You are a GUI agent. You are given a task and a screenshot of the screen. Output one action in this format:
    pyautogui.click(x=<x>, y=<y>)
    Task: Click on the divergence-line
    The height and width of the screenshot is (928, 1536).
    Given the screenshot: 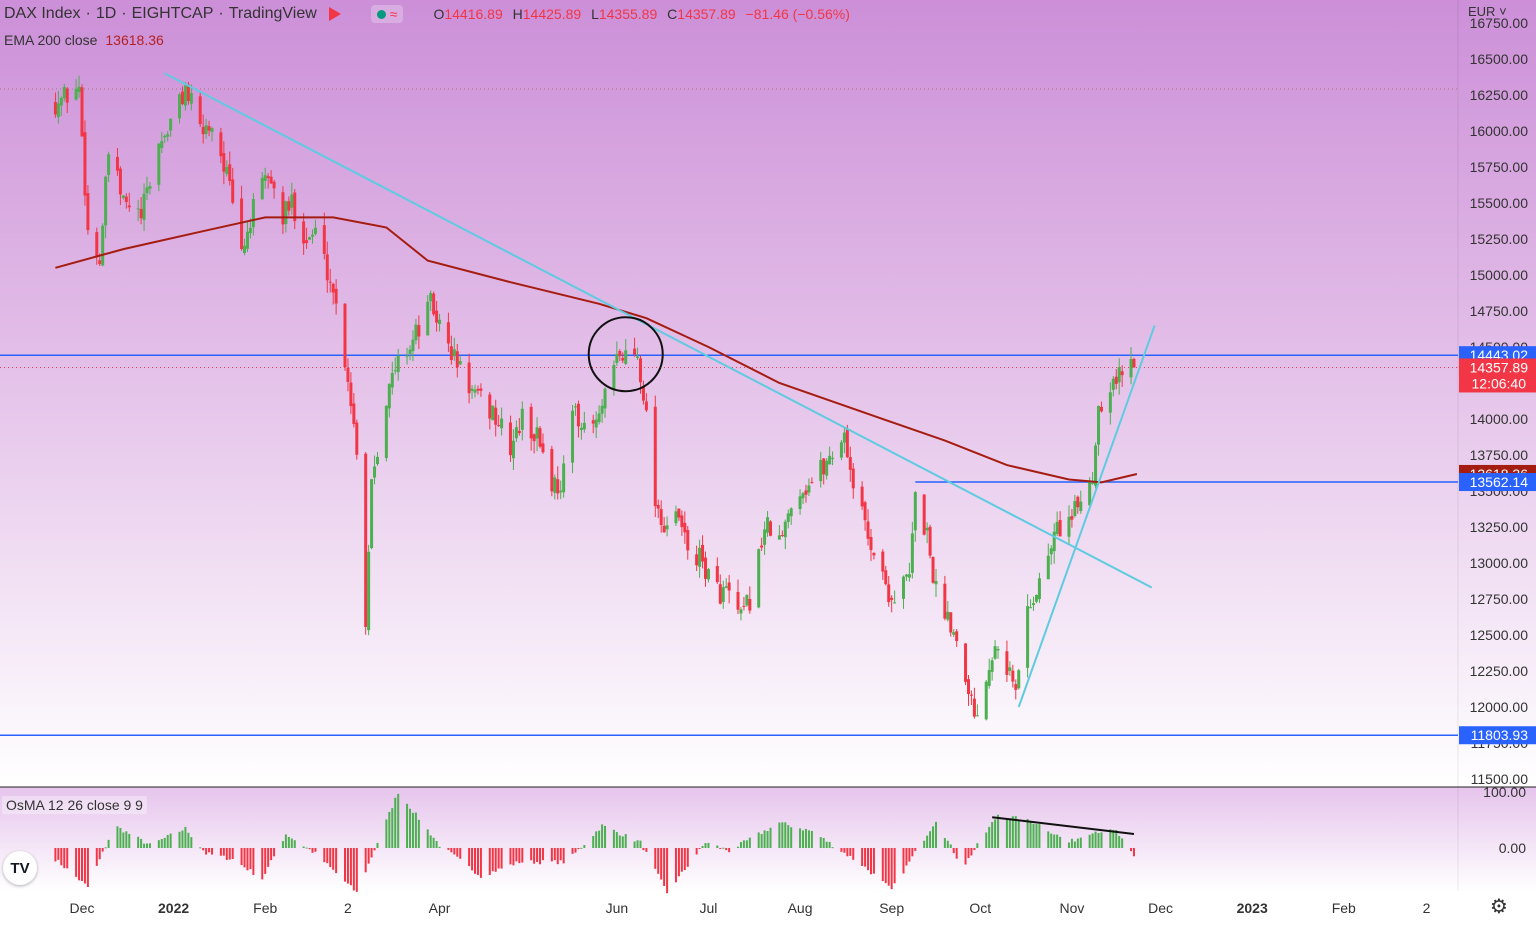 What is the action you would take?
    pyautogui.click(x=1063, y=825)
    